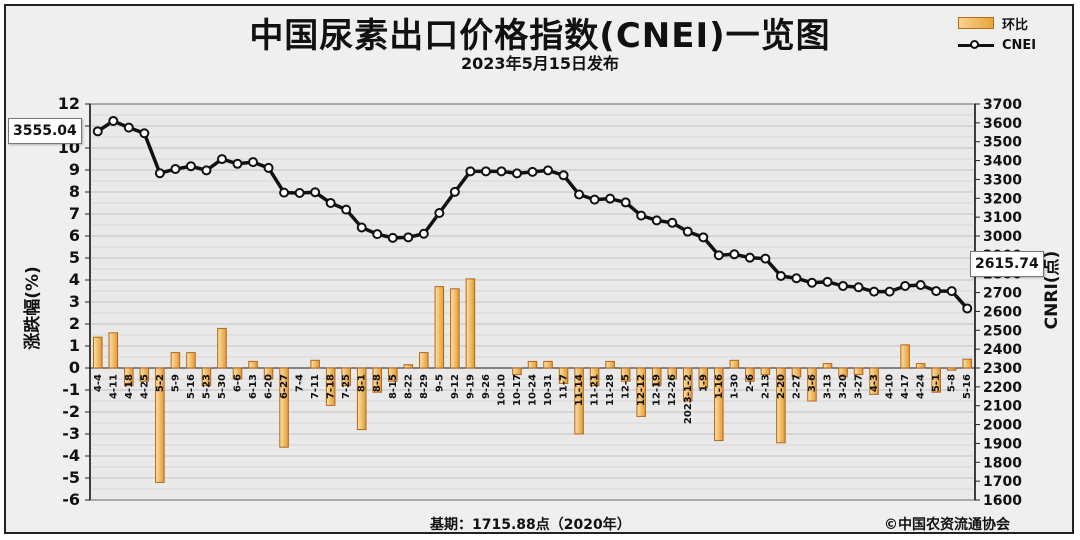  I want to click on category-label: 4-3, so click(874, 383).